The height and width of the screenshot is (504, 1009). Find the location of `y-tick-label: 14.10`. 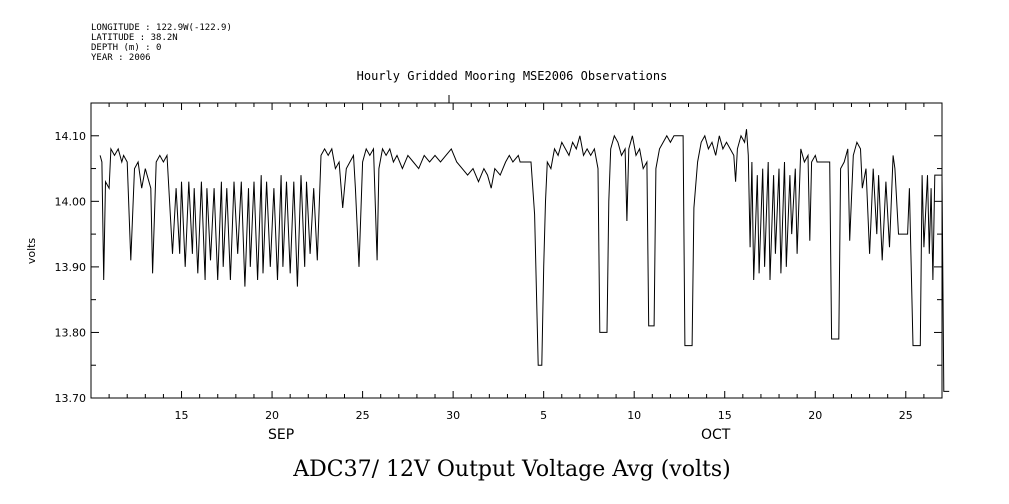

y-tick-label: 14.10 is located at coordinates (71, 136).